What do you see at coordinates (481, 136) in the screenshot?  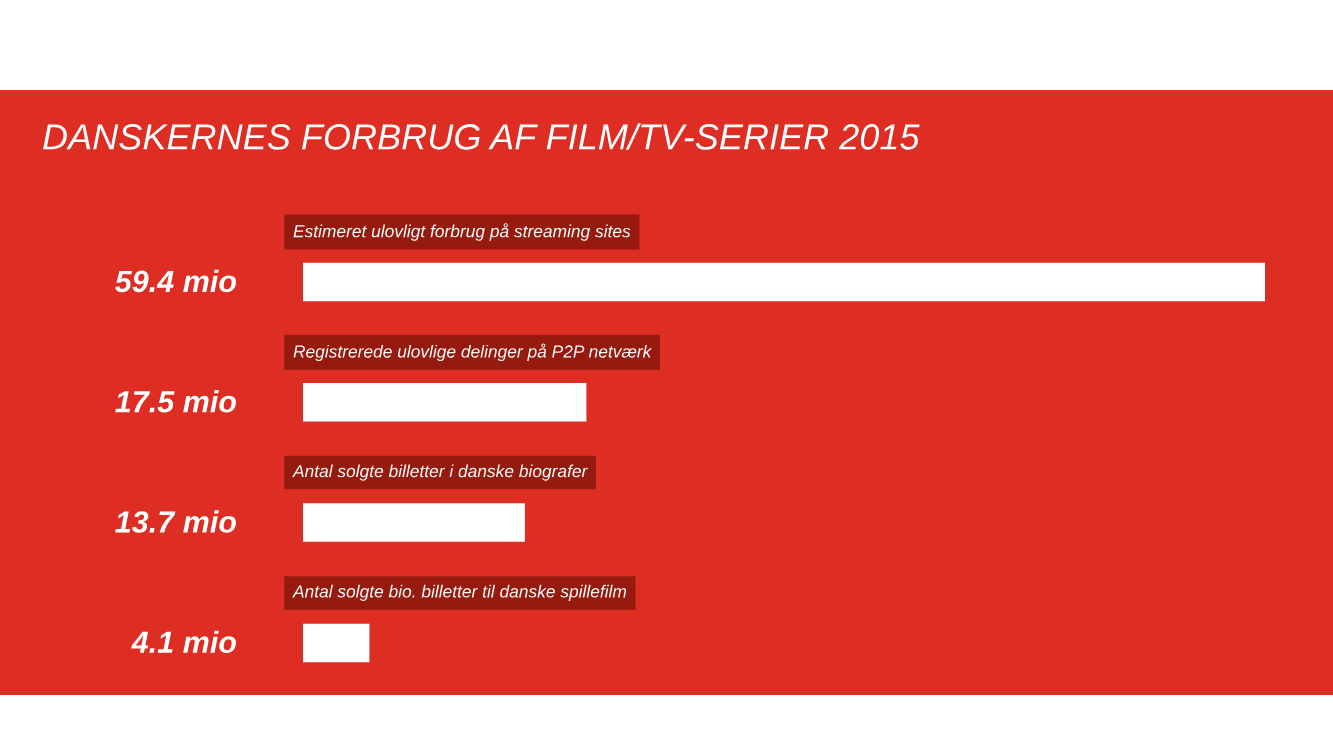 I see `chart-title: DANSKERNES FORBRUG AF FILM/TV-SERIER 2015` at bounding box center [481, 136].